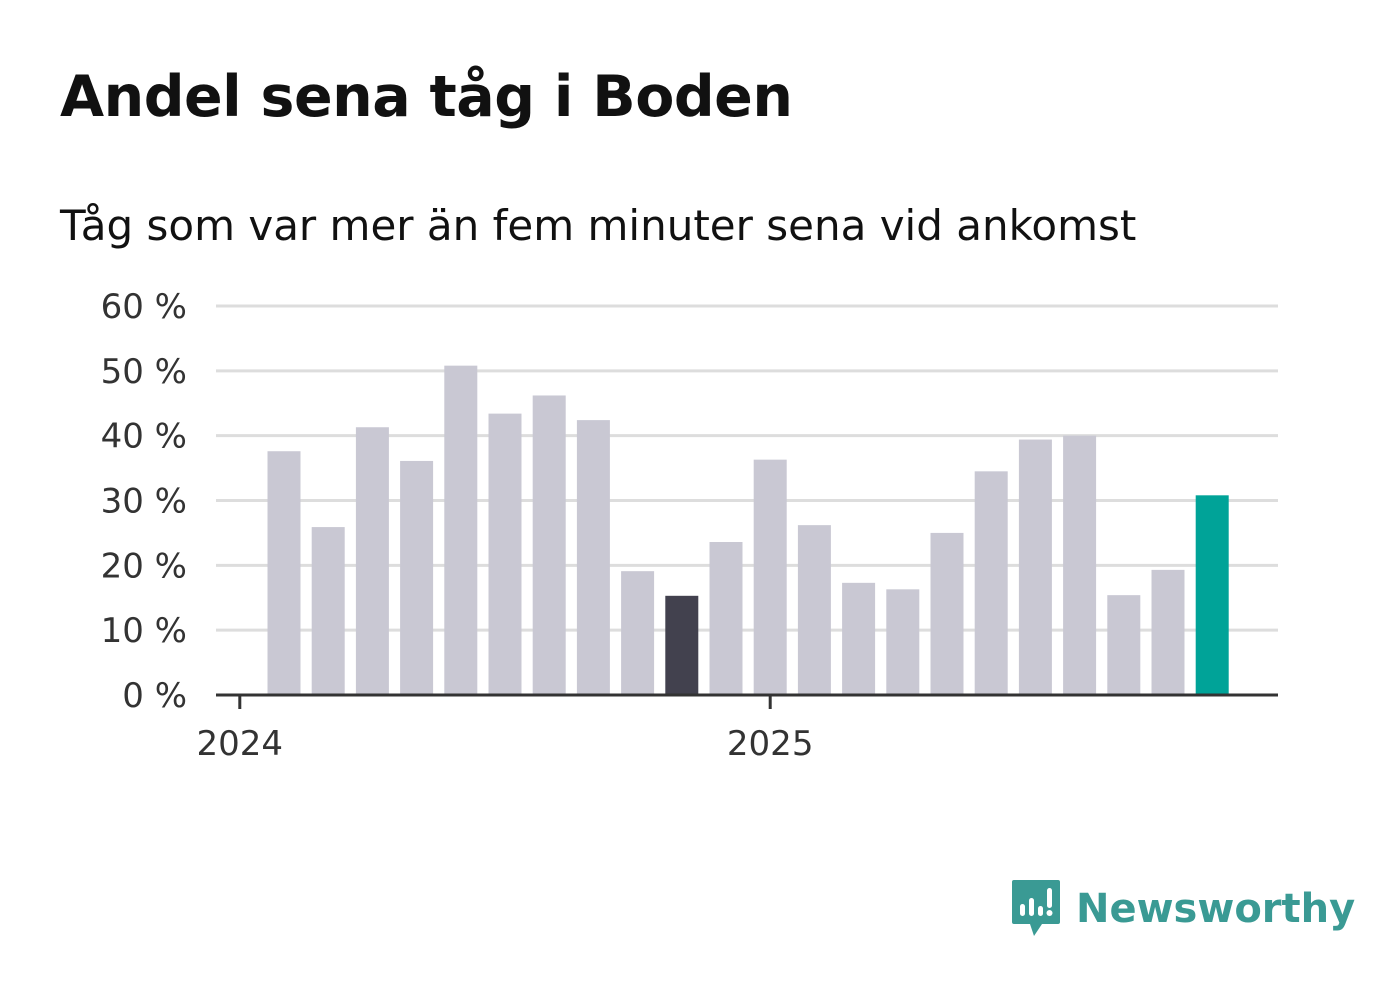 This screenshot has width=1382, height=999. What do you see at coordinates (770, 744) in the screenshot?
I see `x-tick-label: 2025` at bounding box center [770, 744].